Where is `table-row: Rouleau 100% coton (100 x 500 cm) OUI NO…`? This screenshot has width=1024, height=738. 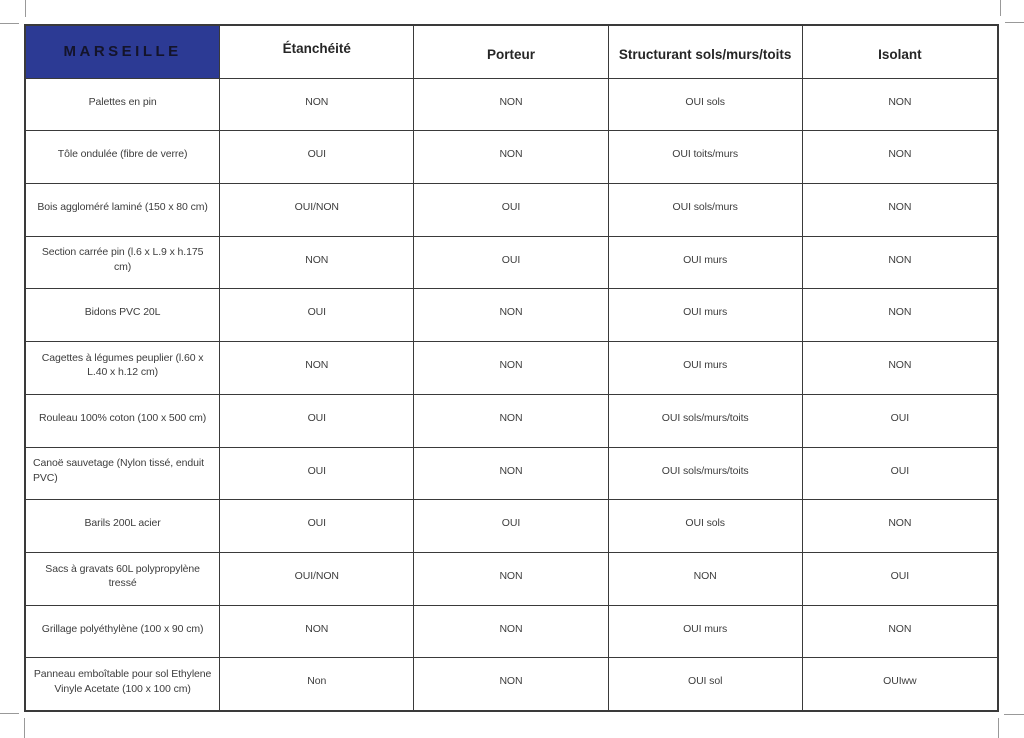 table-row: Rouleau 100% coton (100 x 500 cm) OUI NO… is located at coordinates (511, 421).